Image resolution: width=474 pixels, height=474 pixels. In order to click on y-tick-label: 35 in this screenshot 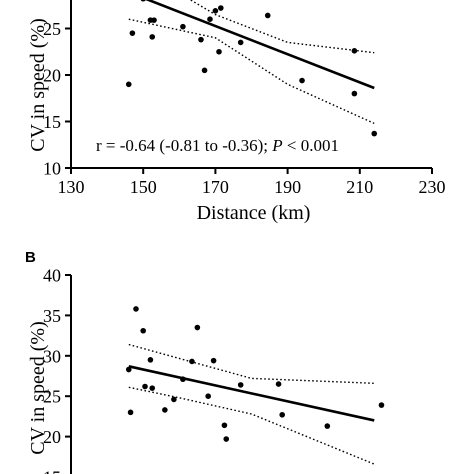, I will do `click(52, 316)`.